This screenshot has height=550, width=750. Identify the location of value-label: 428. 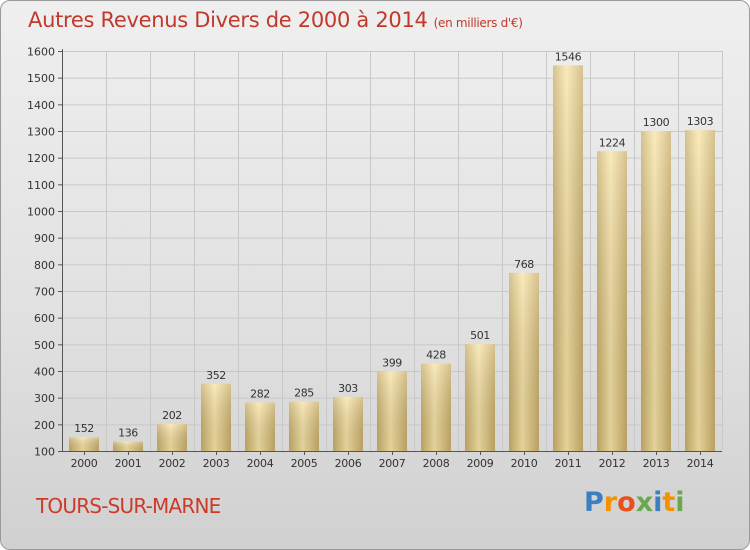
(436, 355).